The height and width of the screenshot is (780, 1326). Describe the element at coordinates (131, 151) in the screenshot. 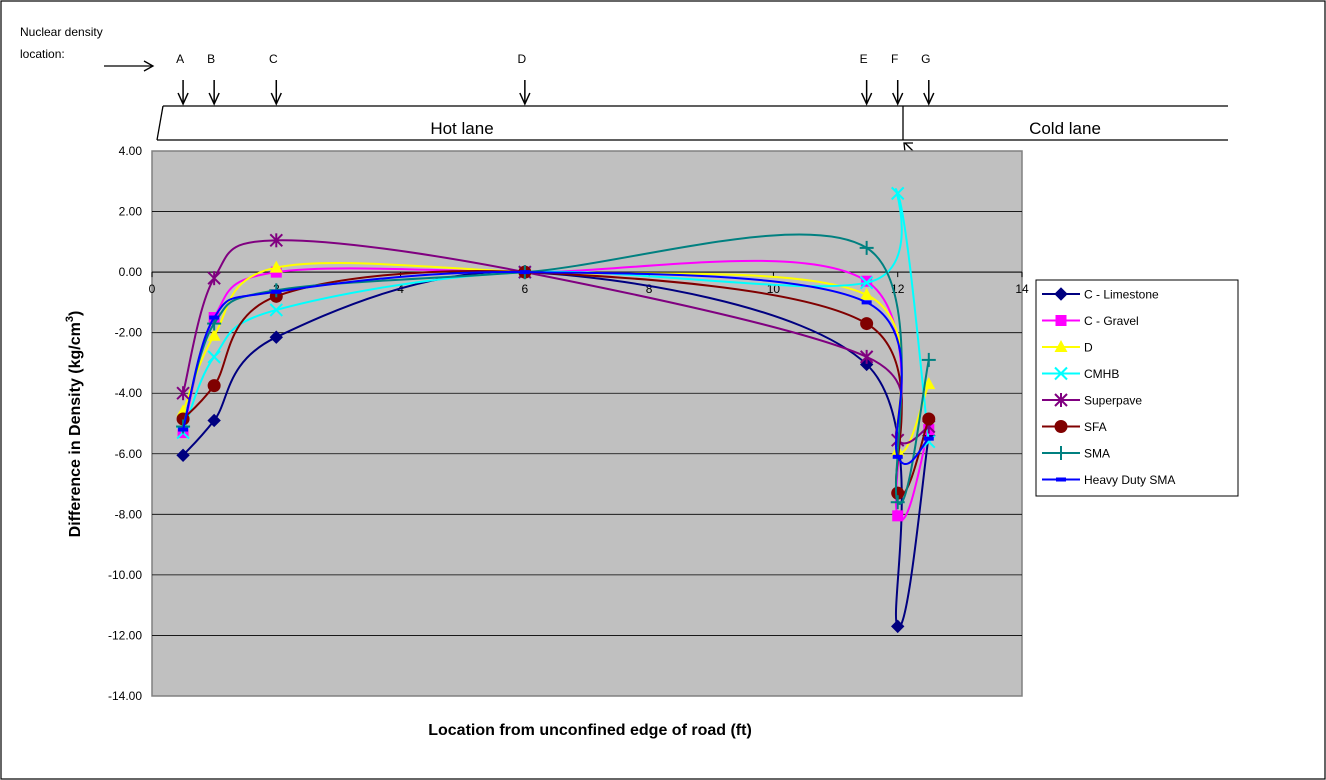

I see `y-tick-label: 4.00` at that location.